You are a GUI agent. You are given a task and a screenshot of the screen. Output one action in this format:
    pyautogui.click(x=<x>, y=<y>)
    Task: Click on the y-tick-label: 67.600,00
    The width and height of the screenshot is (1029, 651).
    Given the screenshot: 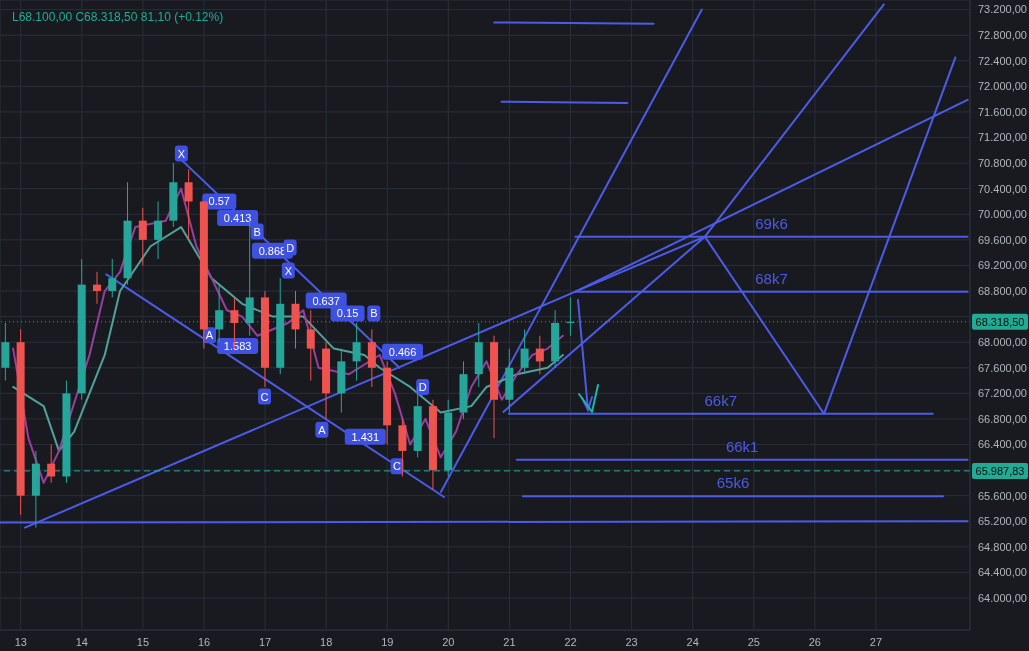 What is the action you would take?
    pyautogui.click(x=1002, y=367)
    